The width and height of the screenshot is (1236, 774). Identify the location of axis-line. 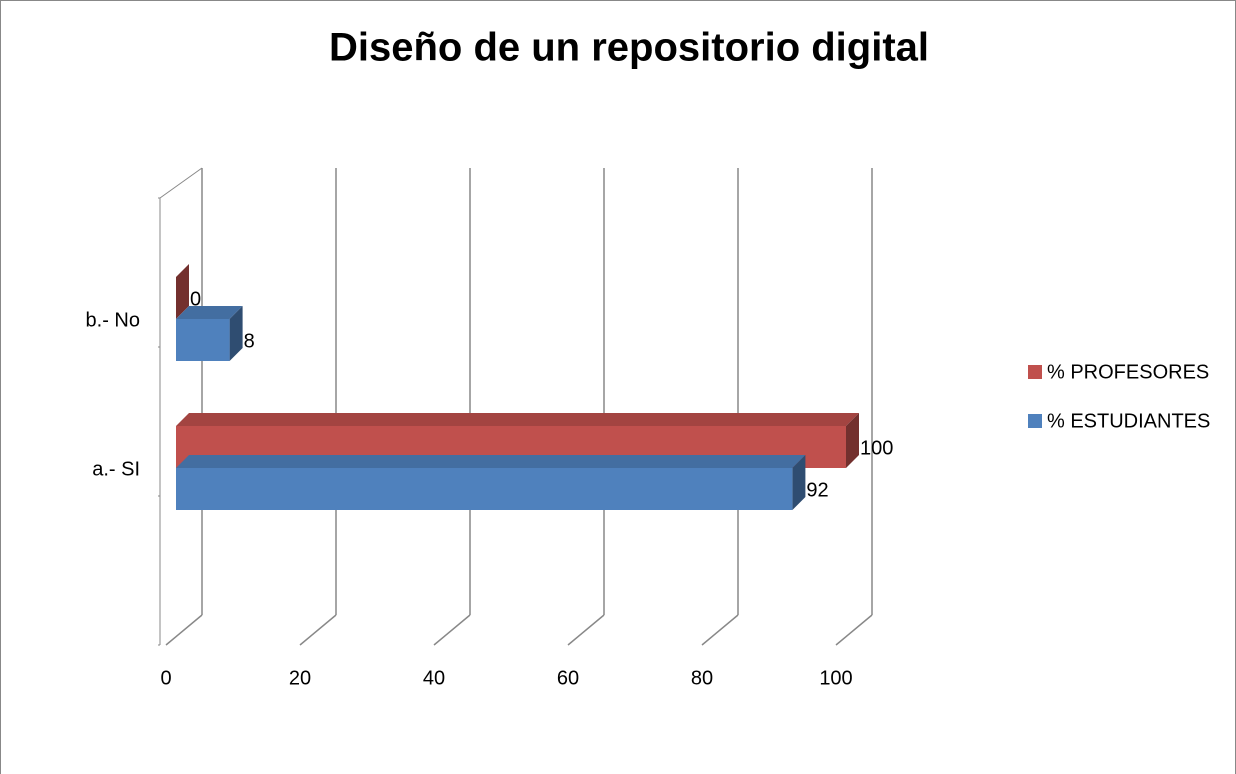
(181, 183).